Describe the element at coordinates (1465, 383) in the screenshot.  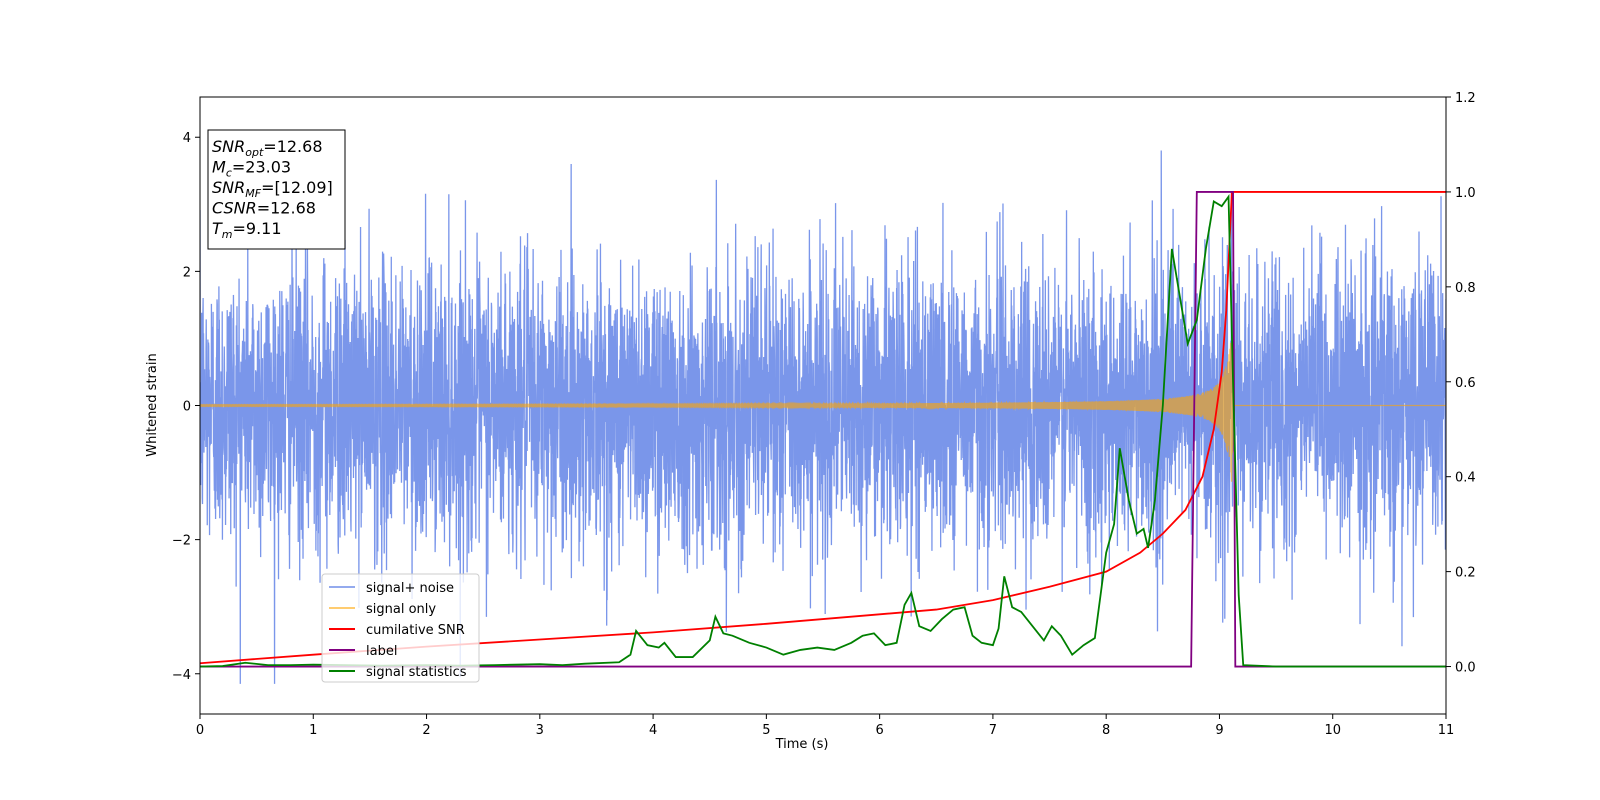
I see `y2-tick-label: 0.6` at that location.